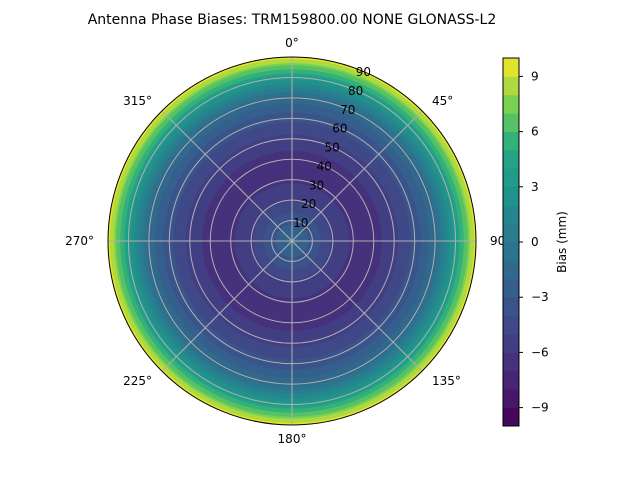 The height and width of the screenshot is (480, 640). Describe the element at coordinates (137, 101) in the screenshot. I see `angular-tick-label: 315°` at that location.